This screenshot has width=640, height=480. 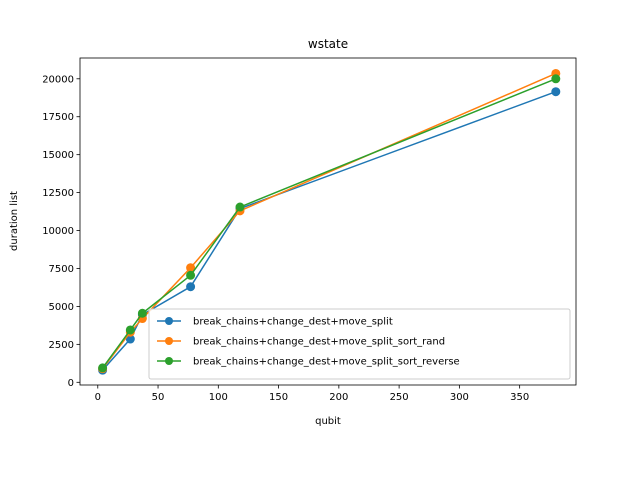 What do you see at coordinates (58, 193) in the screenshot?
I see `y-tick-label: 12500` at bounding box center [58, 193].